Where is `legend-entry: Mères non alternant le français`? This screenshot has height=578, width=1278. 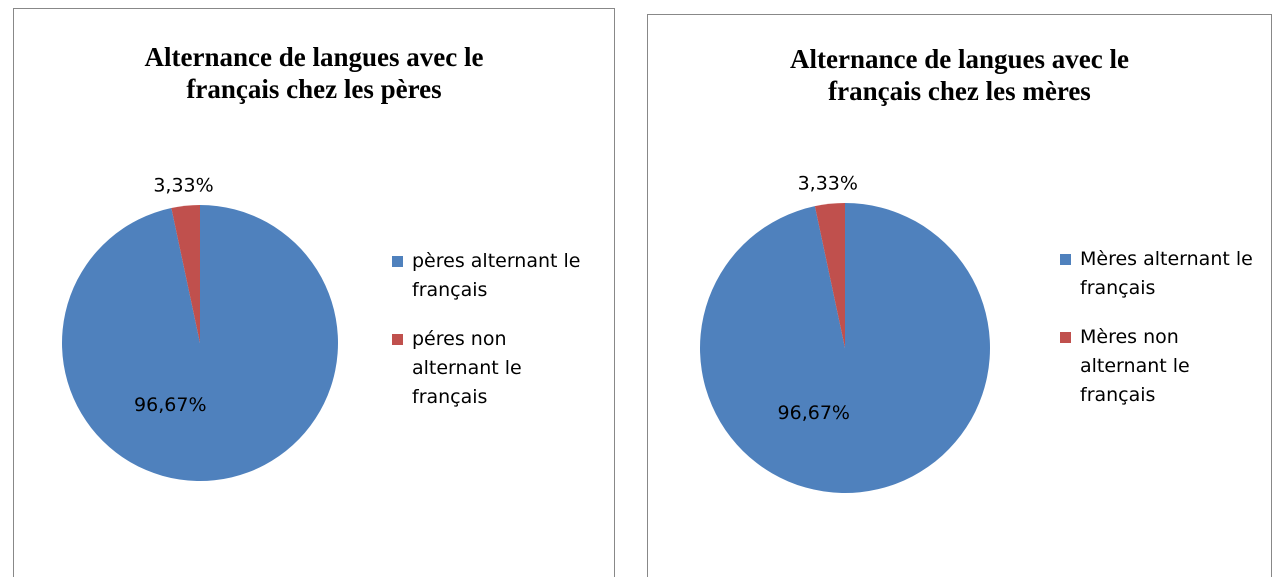
legend-entry: Mères non alternant le français is located at coordinates (1160, 366).